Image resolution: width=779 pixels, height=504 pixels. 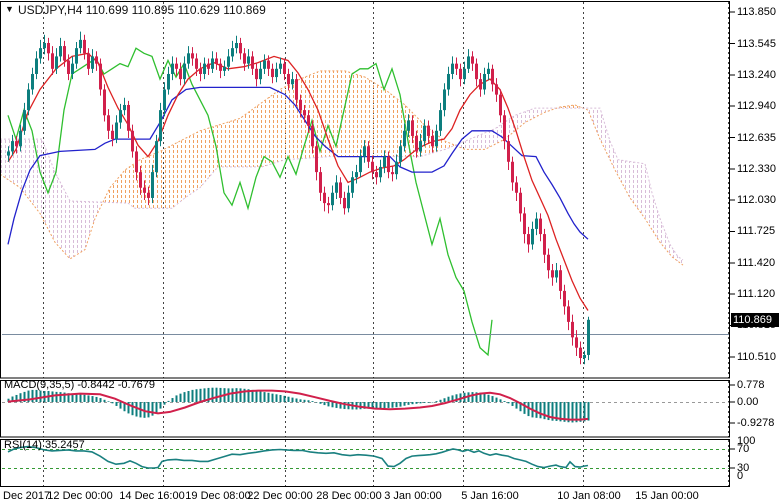 What do you see at coordinates (743, 468) in the screenshot?
I see `rsi-axis-label: 30` at bounding box center [743, 468].